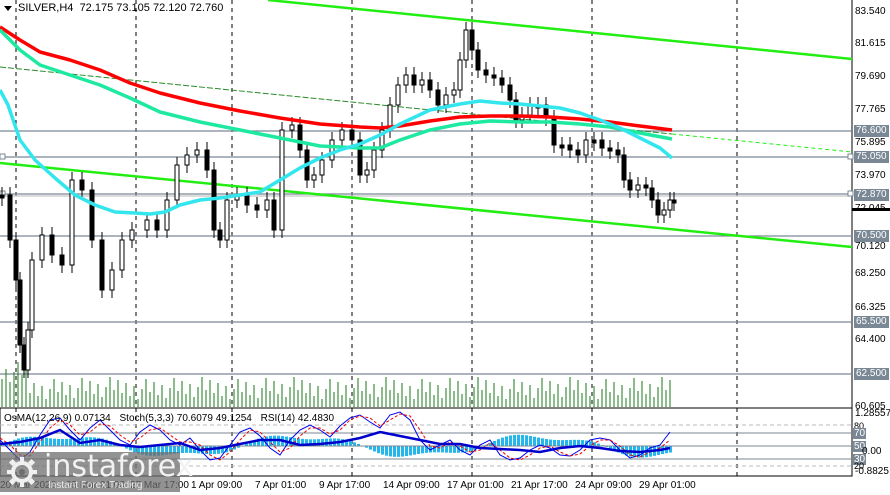 The height and width of the screenshot is (495, 890). Describe the element at coordinates (870, 406) in the screenshot. I see `price-tick: 60.605` at that location.